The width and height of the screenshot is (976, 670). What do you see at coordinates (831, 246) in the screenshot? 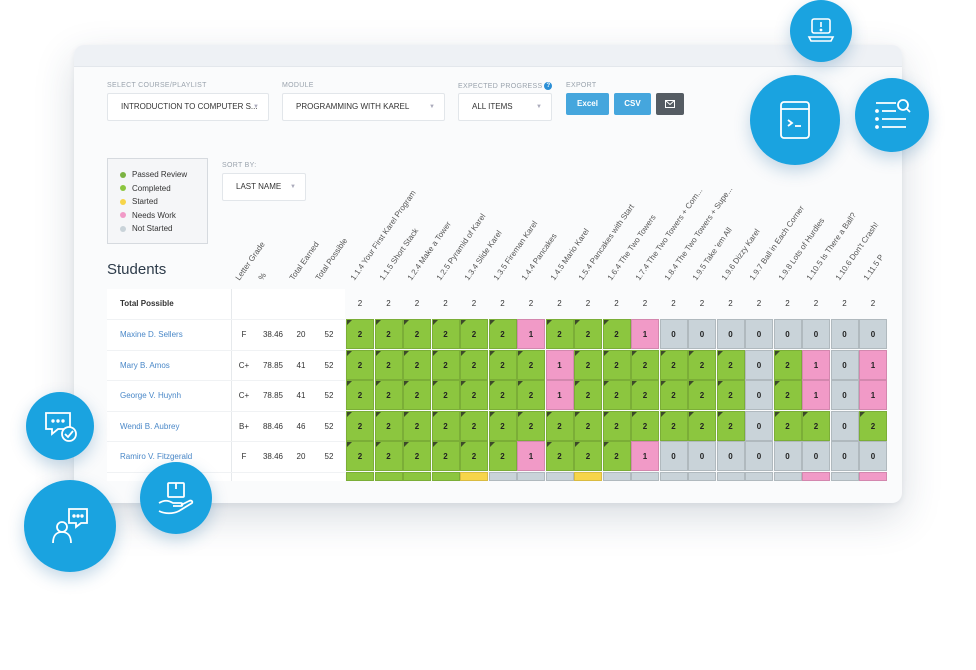
I see `column-header-assignment: 1.10.5 Is There a Ball?` at bounding box center [831, 246].